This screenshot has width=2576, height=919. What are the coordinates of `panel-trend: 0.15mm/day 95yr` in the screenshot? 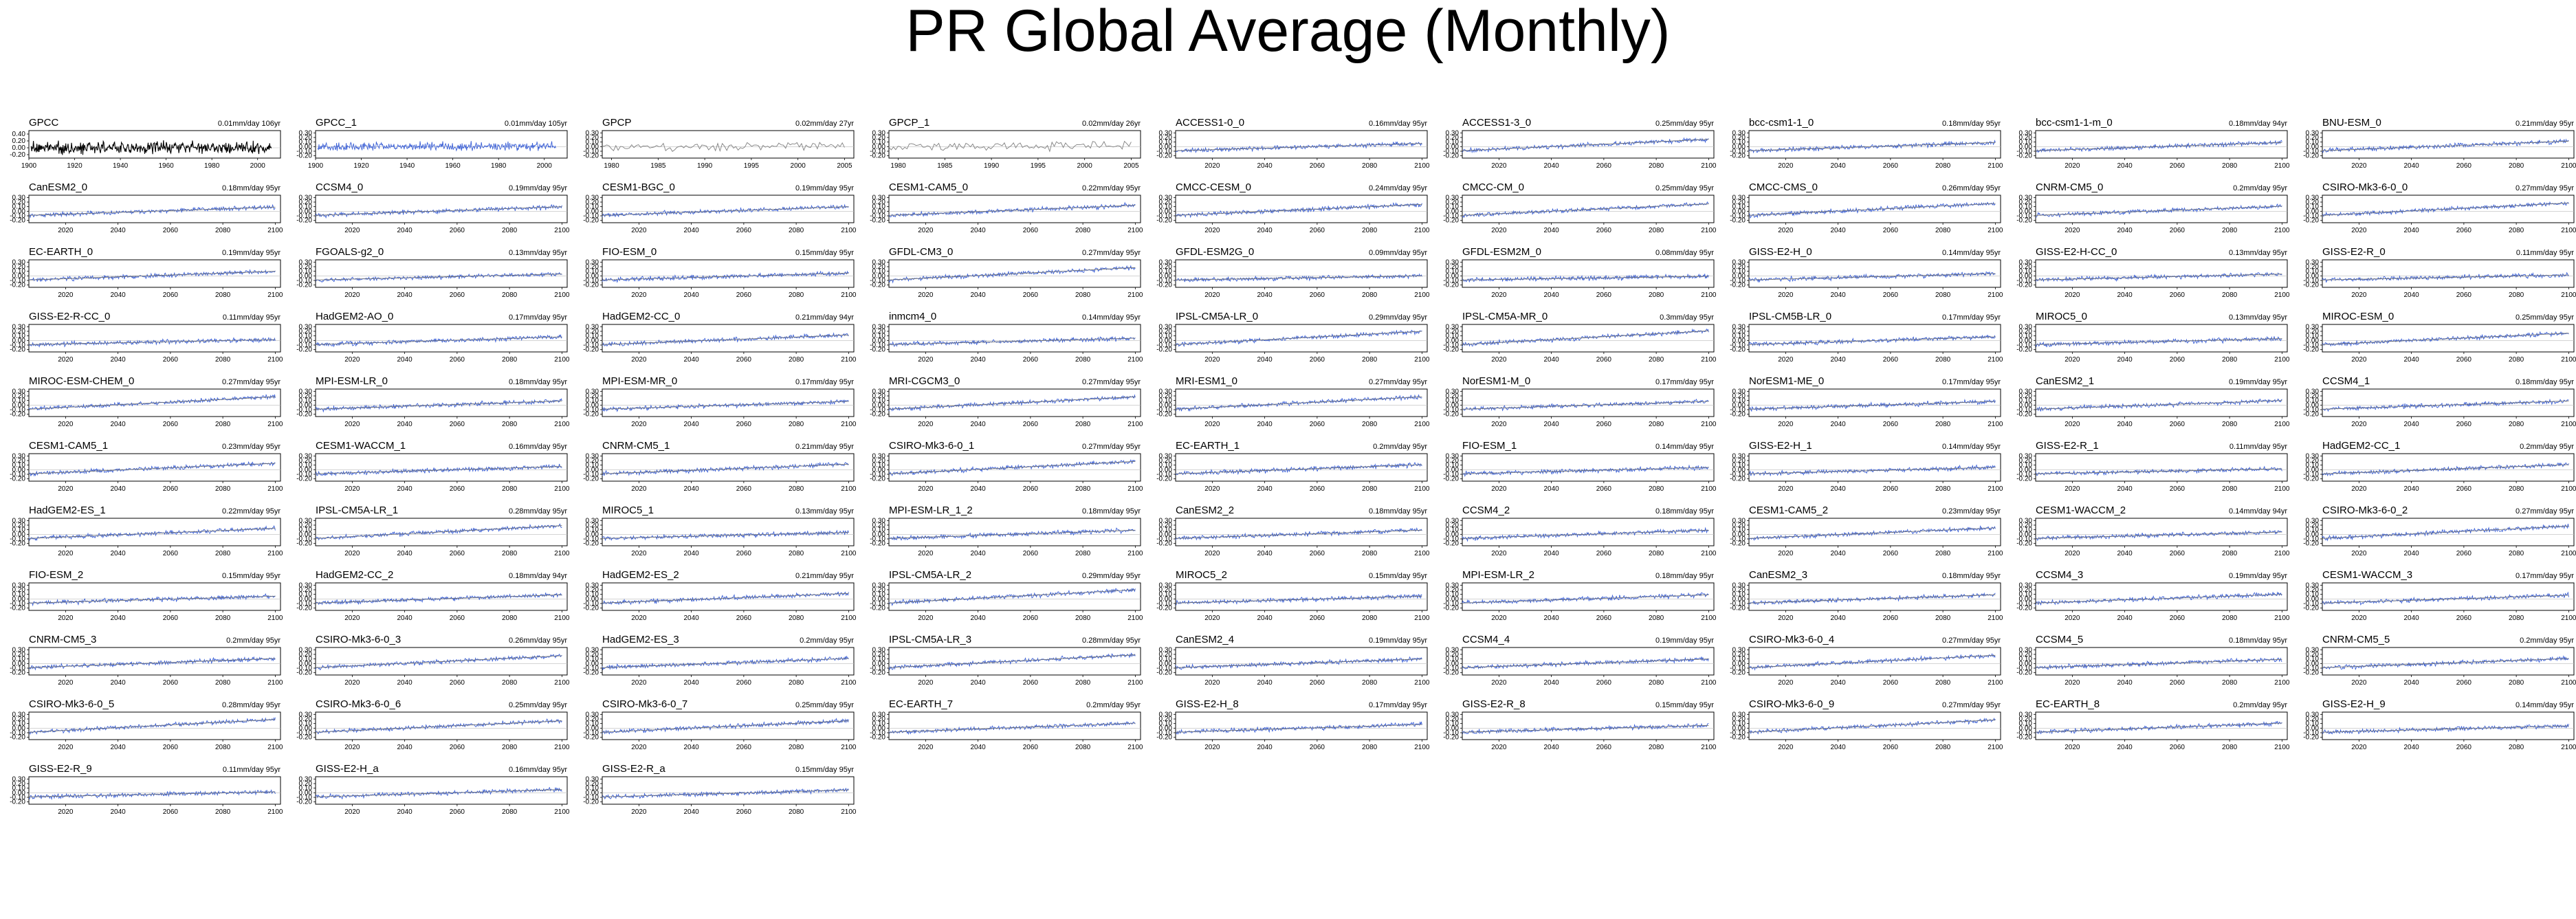 It's located at (1684, 705).